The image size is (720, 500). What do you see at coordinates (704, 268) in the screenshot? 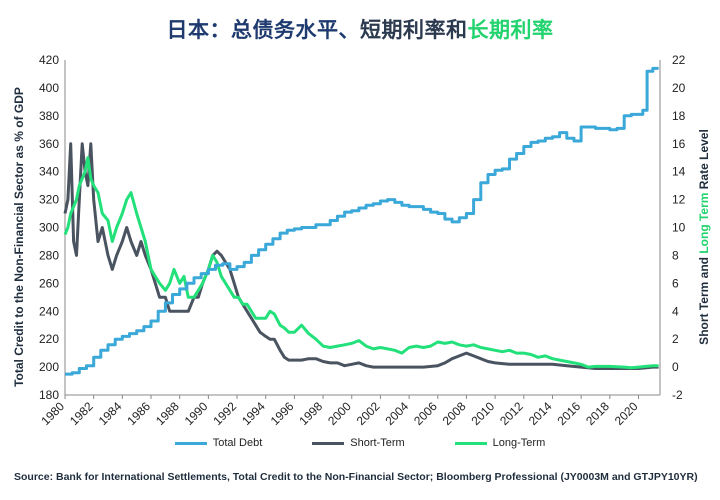
I see `right-label-and: and` at bounding box center [704, 268].